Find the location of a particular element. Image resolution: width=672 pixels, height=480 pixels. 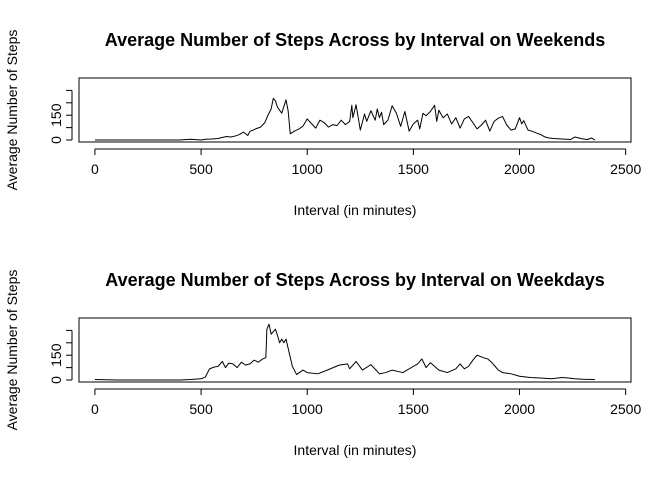

x-tick-label-weekends: 1000 is located at coordinates (307, 169).